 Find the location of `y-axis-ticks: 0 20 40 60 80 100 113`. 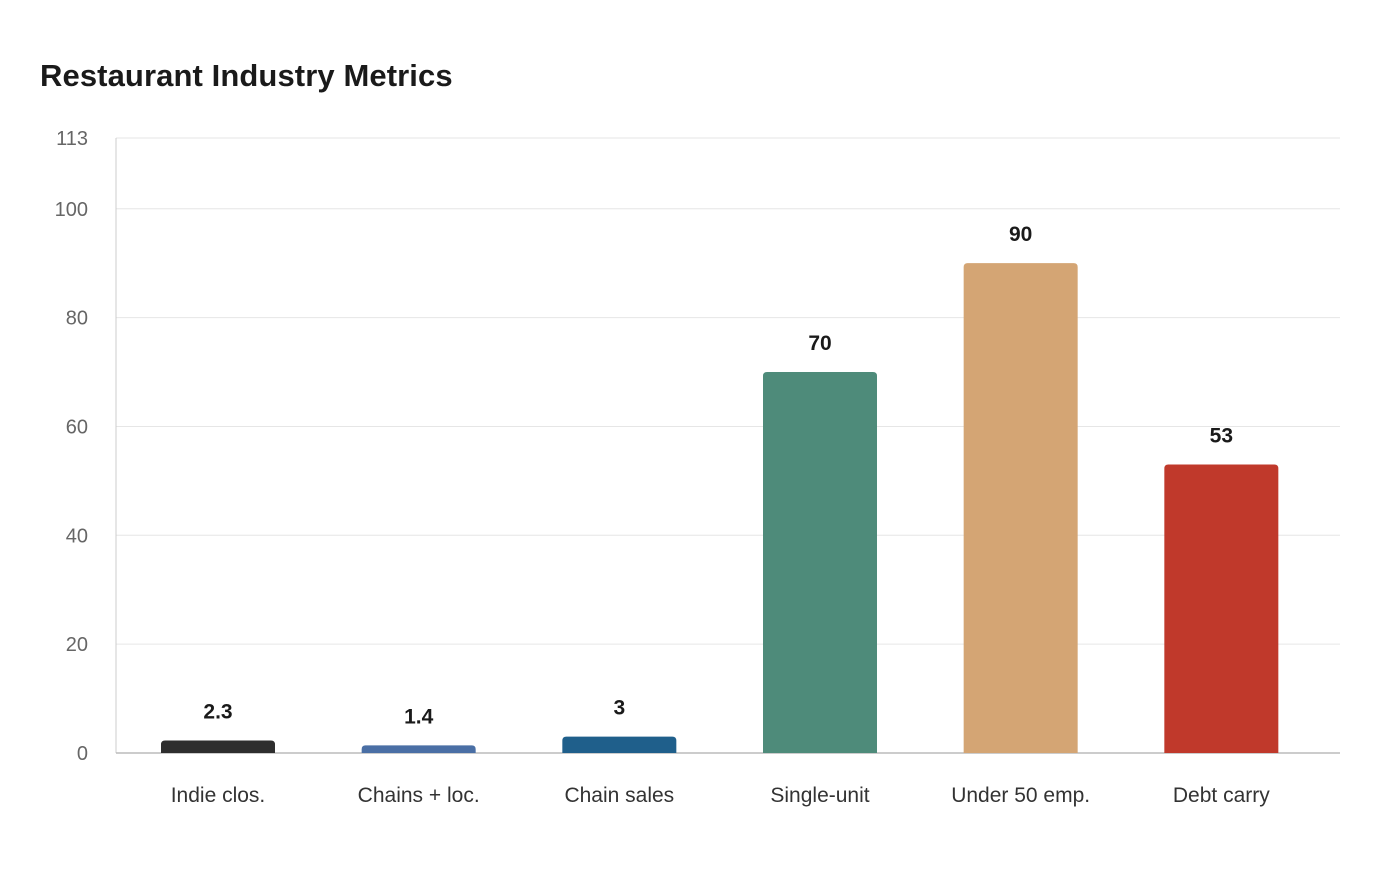

y-axis-ticks: 0 20 40 60 80 100 113 is located at coordinates (71, 446).